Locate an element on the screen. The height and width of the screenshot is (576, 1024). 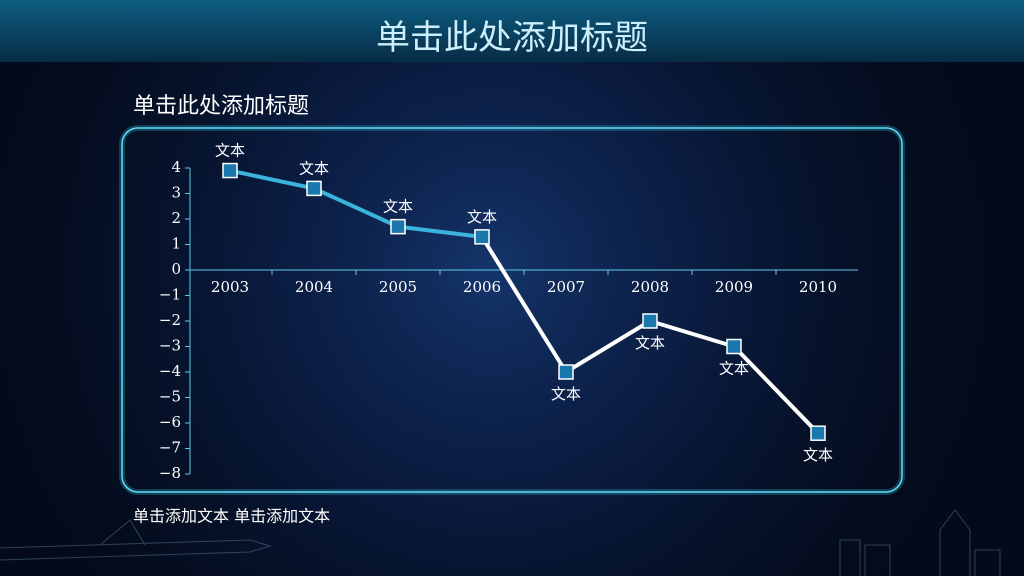
y-tick-label: −6 is located at coordinates (170, 422).